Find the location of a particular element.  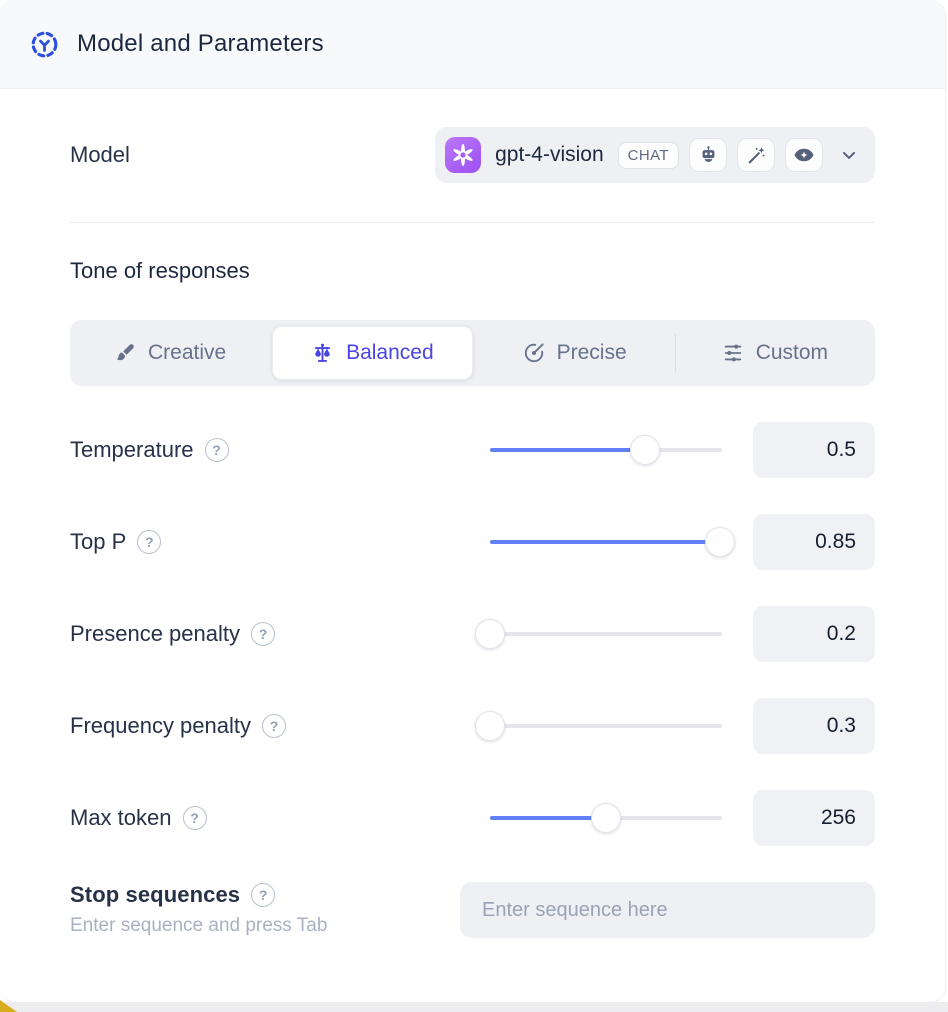

top-p-value: 0.85 is located at coordinates (814, 542).